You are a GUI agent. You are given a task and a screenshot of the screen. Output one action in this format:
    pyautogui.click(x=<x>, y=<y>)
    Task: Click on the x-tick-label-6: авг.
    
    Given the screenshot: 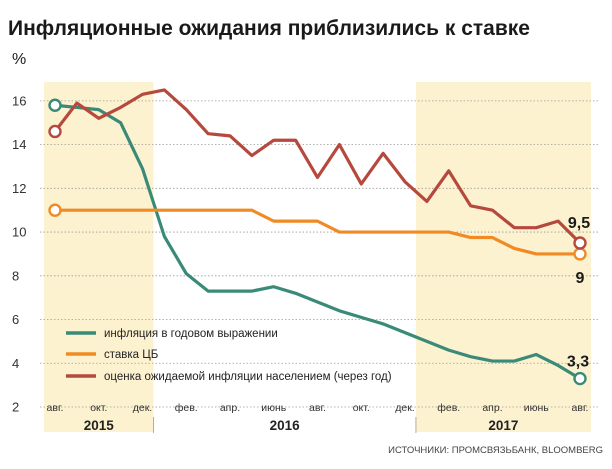 What is the action you would take?
    pyautogui.click(x=317, y=408)
    